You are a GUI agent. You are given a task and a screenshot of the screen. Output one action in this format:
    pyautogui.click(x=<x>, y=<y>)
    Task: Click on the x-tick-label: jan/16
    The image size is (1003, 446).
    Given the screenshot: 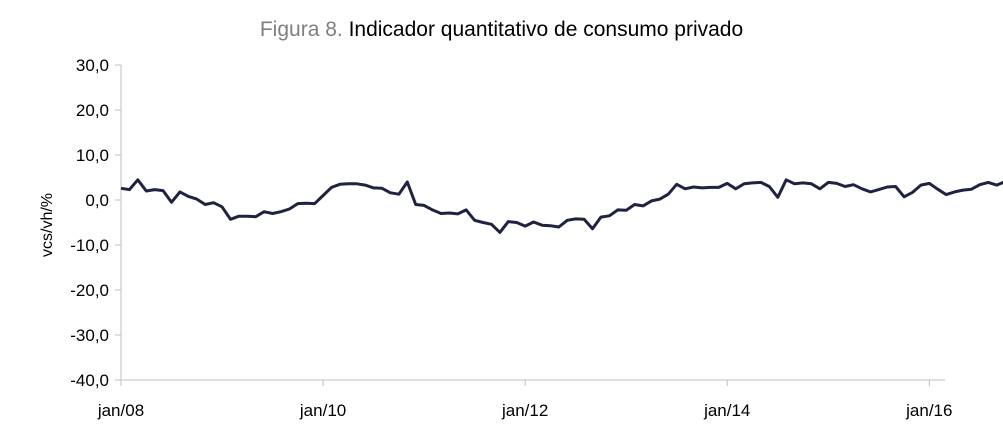 What is the action you would take?
    pyautogui.click(x=928, y=410)
    